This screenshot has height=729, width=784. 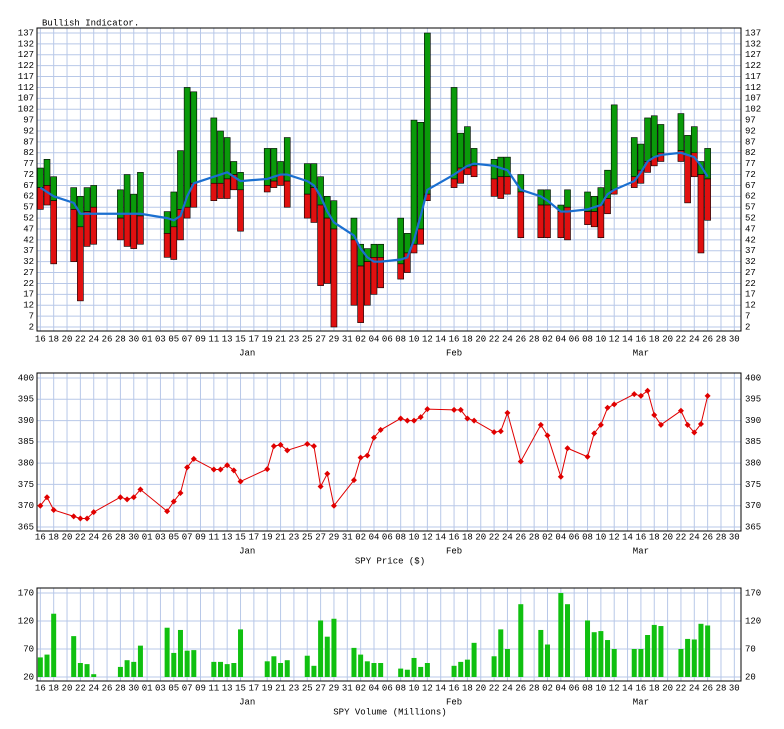 I want to click on y-tick-label-right: 32, so click(x=750, y=262).